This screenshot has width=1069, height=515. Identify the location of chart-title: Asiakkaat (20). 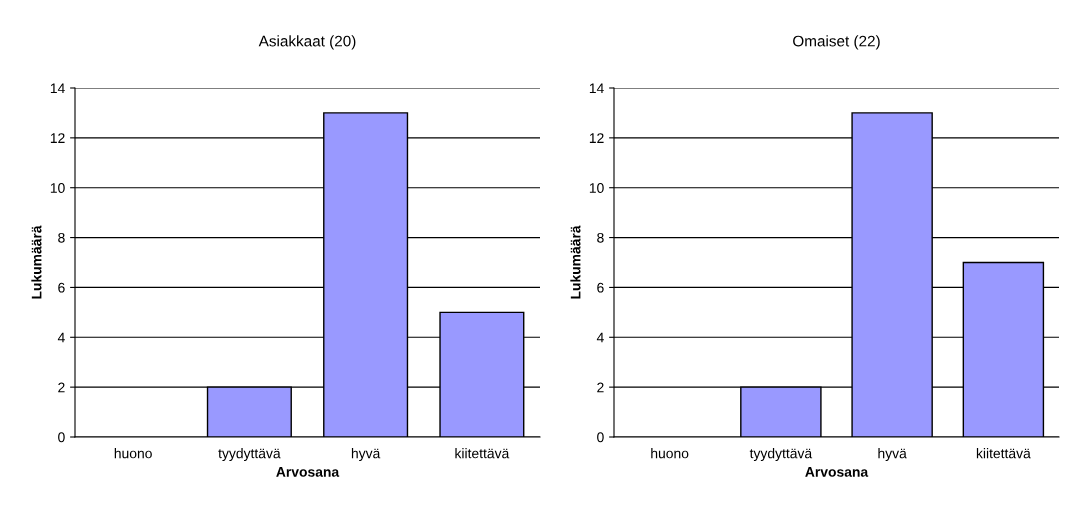
(307, 42).